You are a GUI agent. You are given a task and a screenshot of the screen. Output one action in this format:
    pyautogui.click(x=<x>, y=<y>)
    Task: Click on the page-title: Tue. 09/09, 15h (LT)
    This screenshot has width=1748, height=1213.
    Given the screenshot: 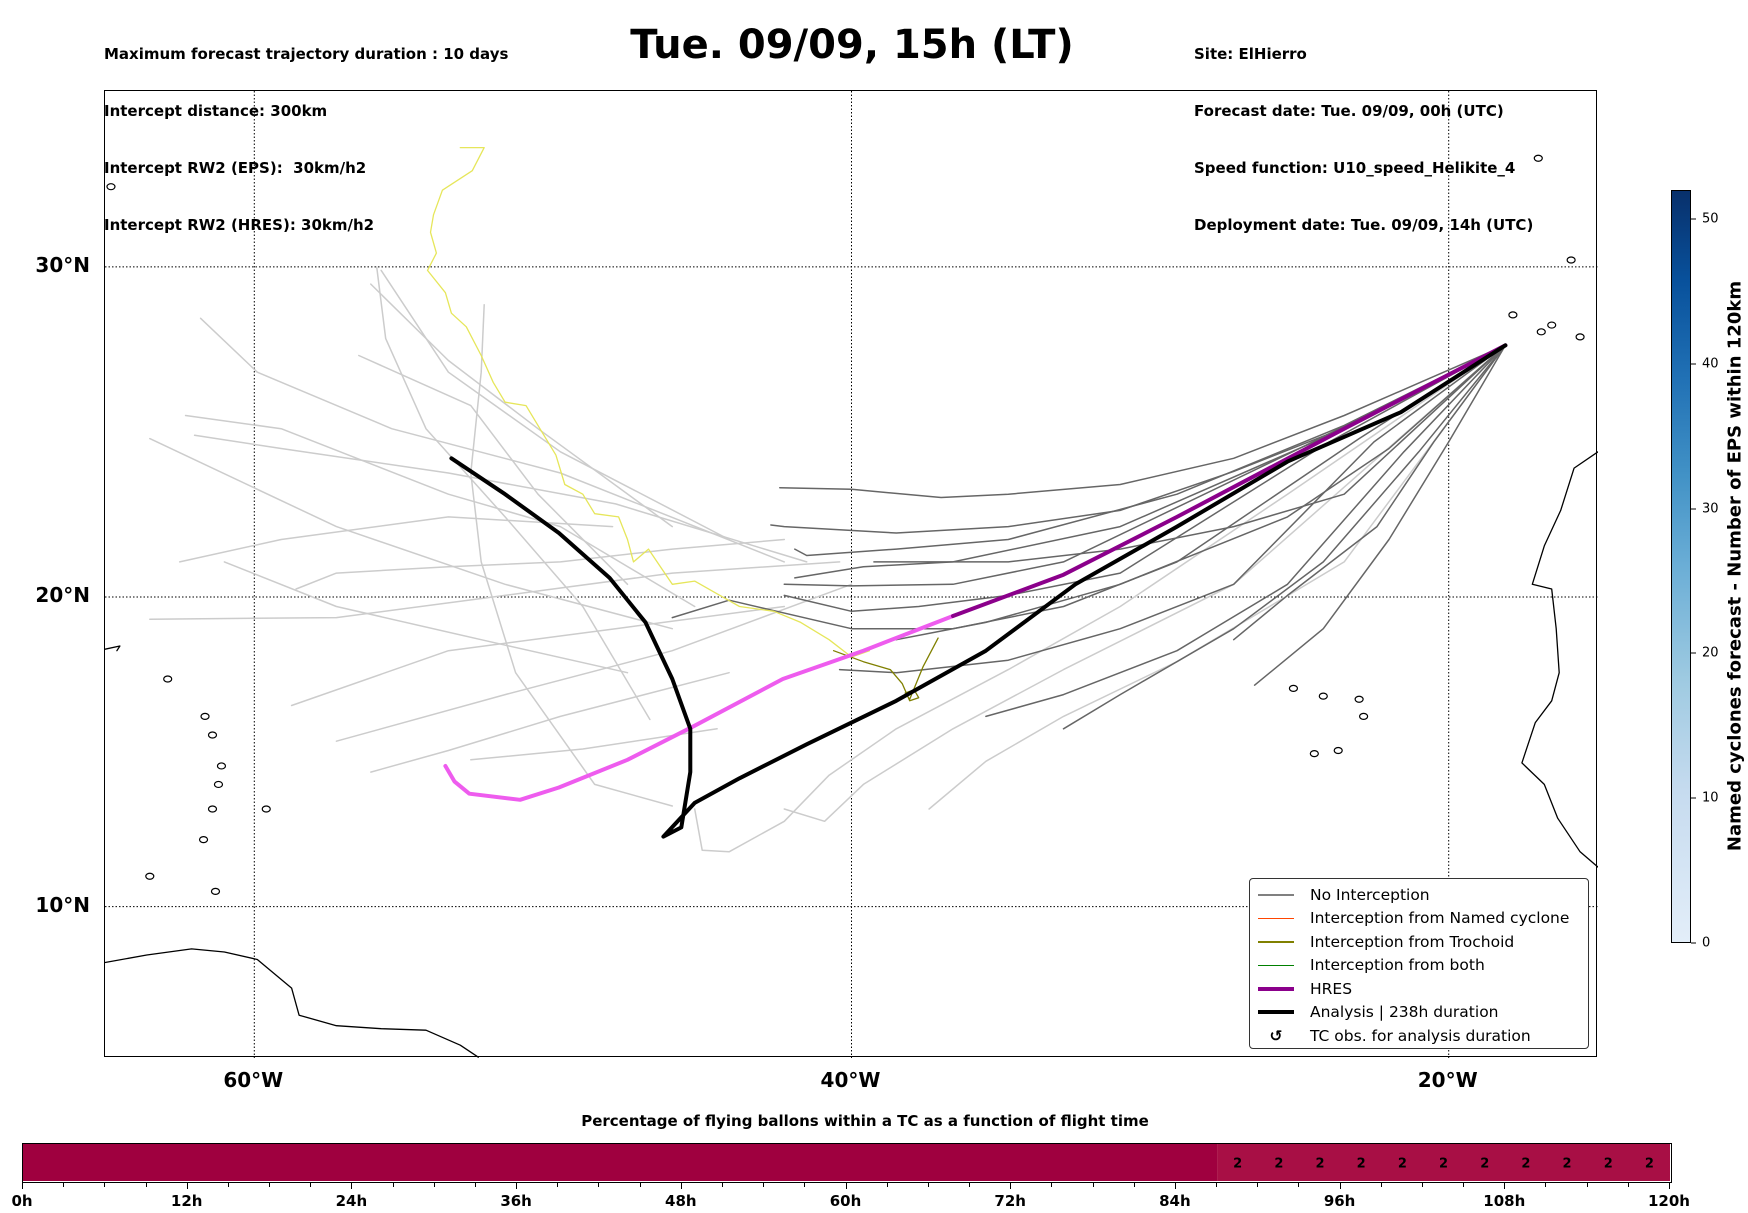 What is the action you would take?
    pyautogui.click(x=852, y=45)
    